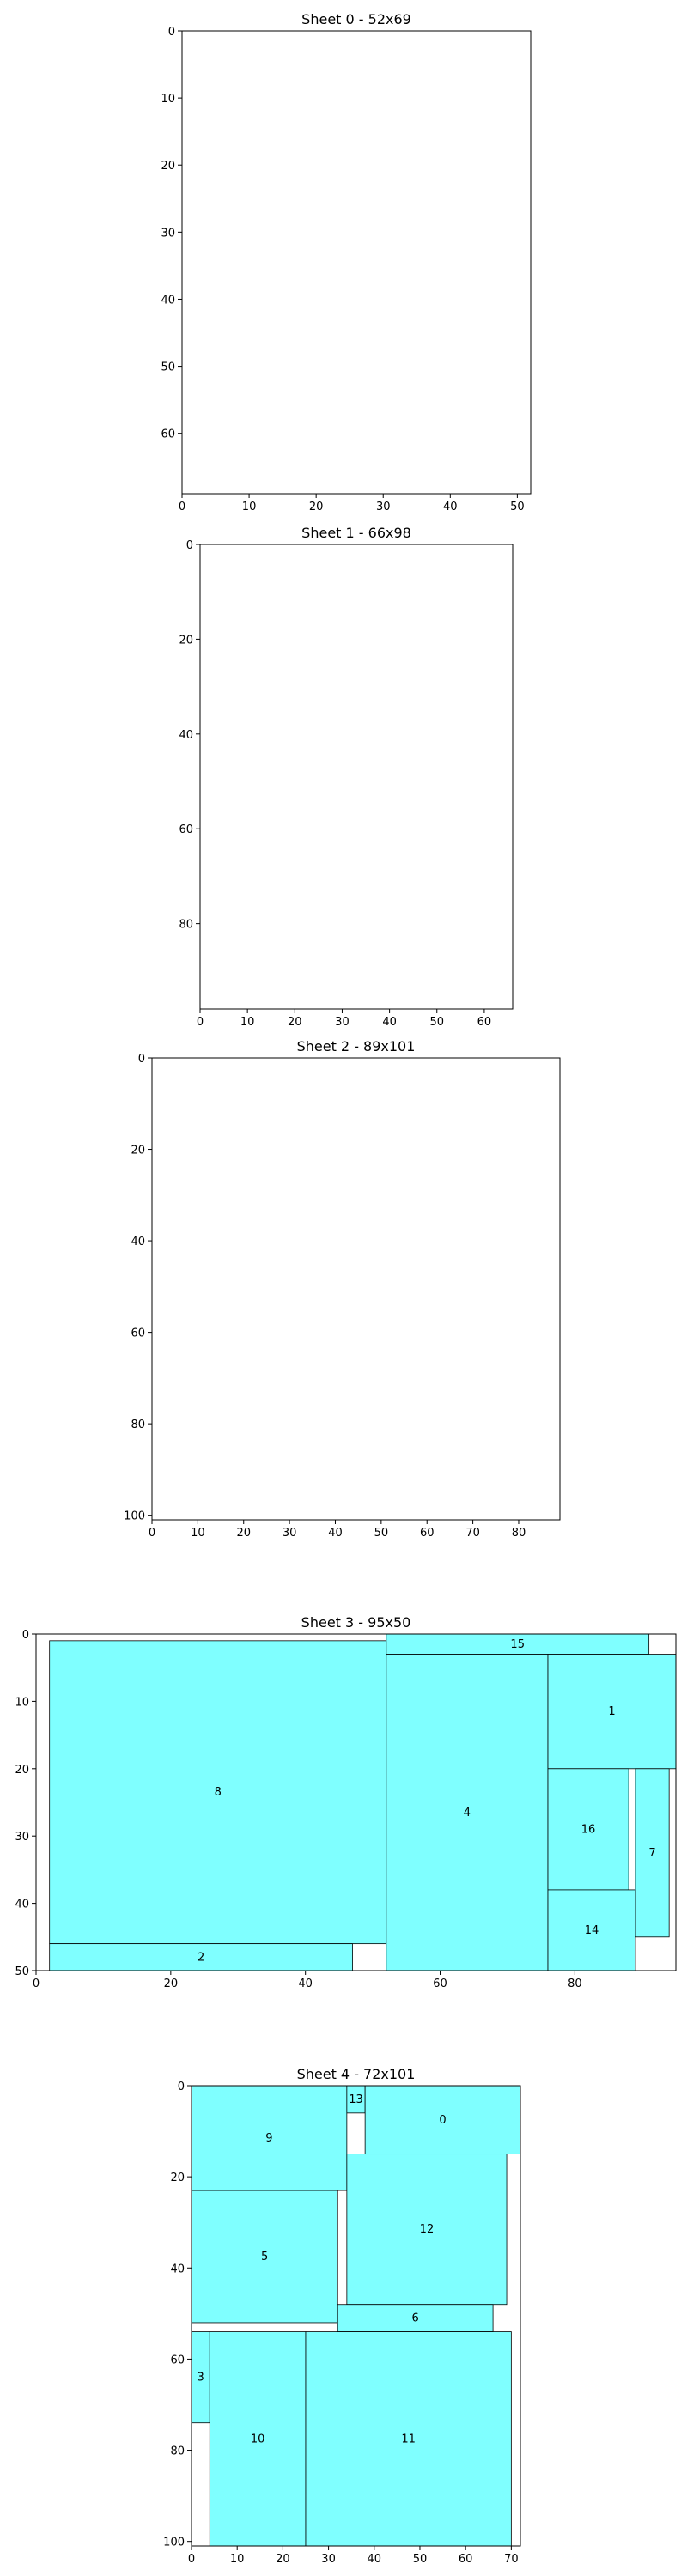  I want to click on sheet-title: Sheet 1 - 66x98, so click(356, 533).